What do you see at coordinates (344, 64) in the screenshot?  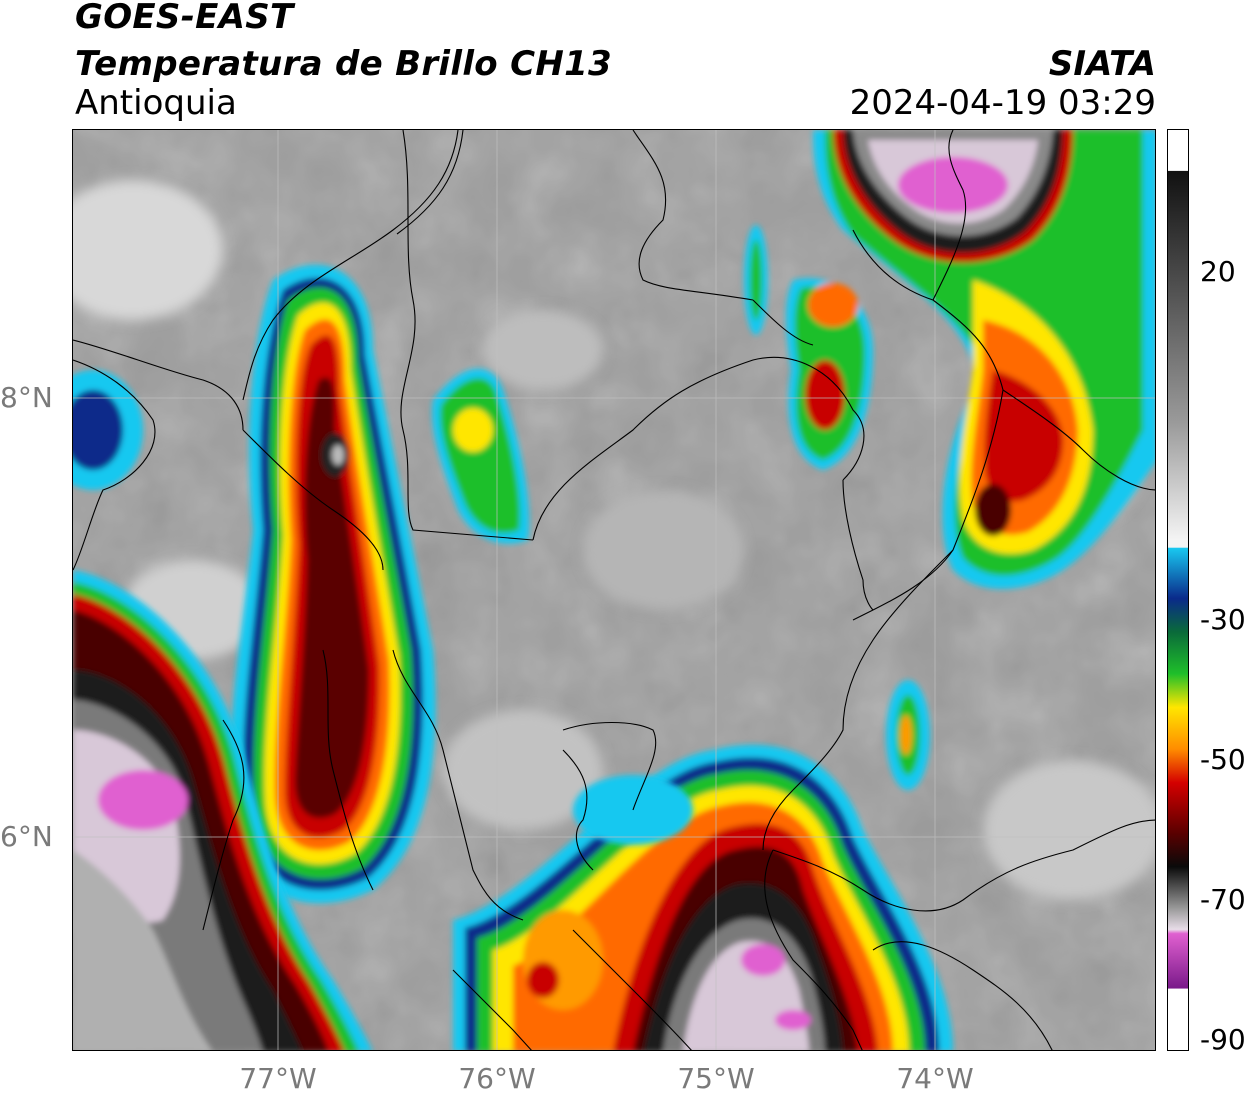 I see `product-title: Temperatura de Brillo CH13` at bounding box center [344, 64].